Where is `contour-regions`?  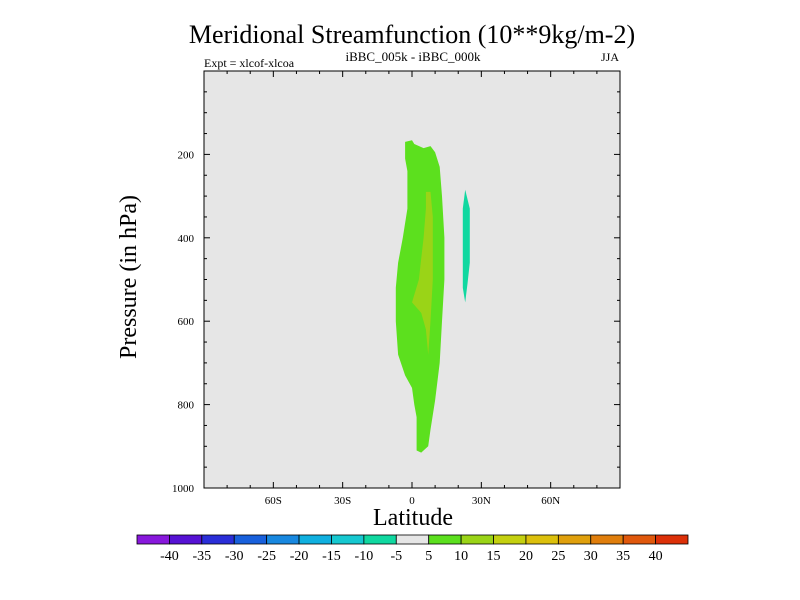
contour-regions is located at coordinates (432, 296).